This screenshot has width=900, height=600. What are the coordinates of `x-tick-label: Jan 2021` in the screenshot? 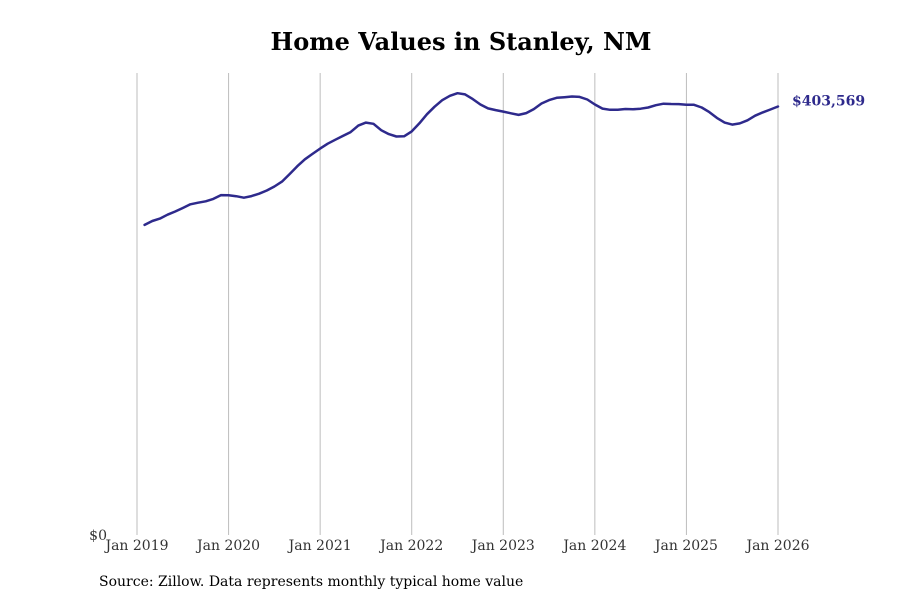 It's located at (319, 546).